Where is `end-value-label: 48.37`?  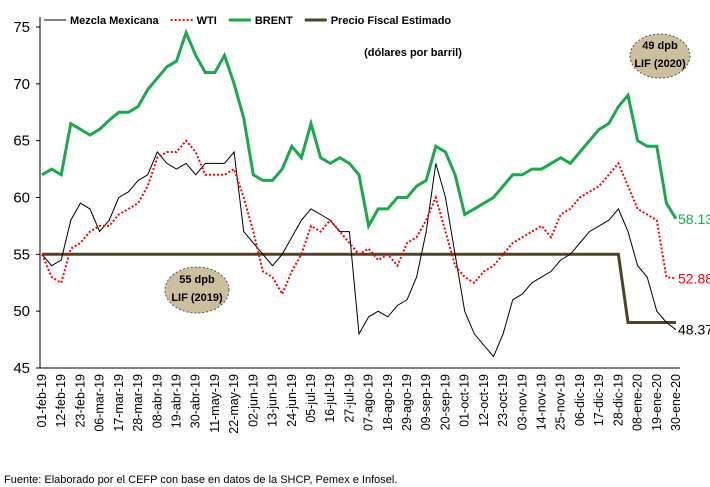 end-value-label: 48.37 is located at coordinates (694, 330).